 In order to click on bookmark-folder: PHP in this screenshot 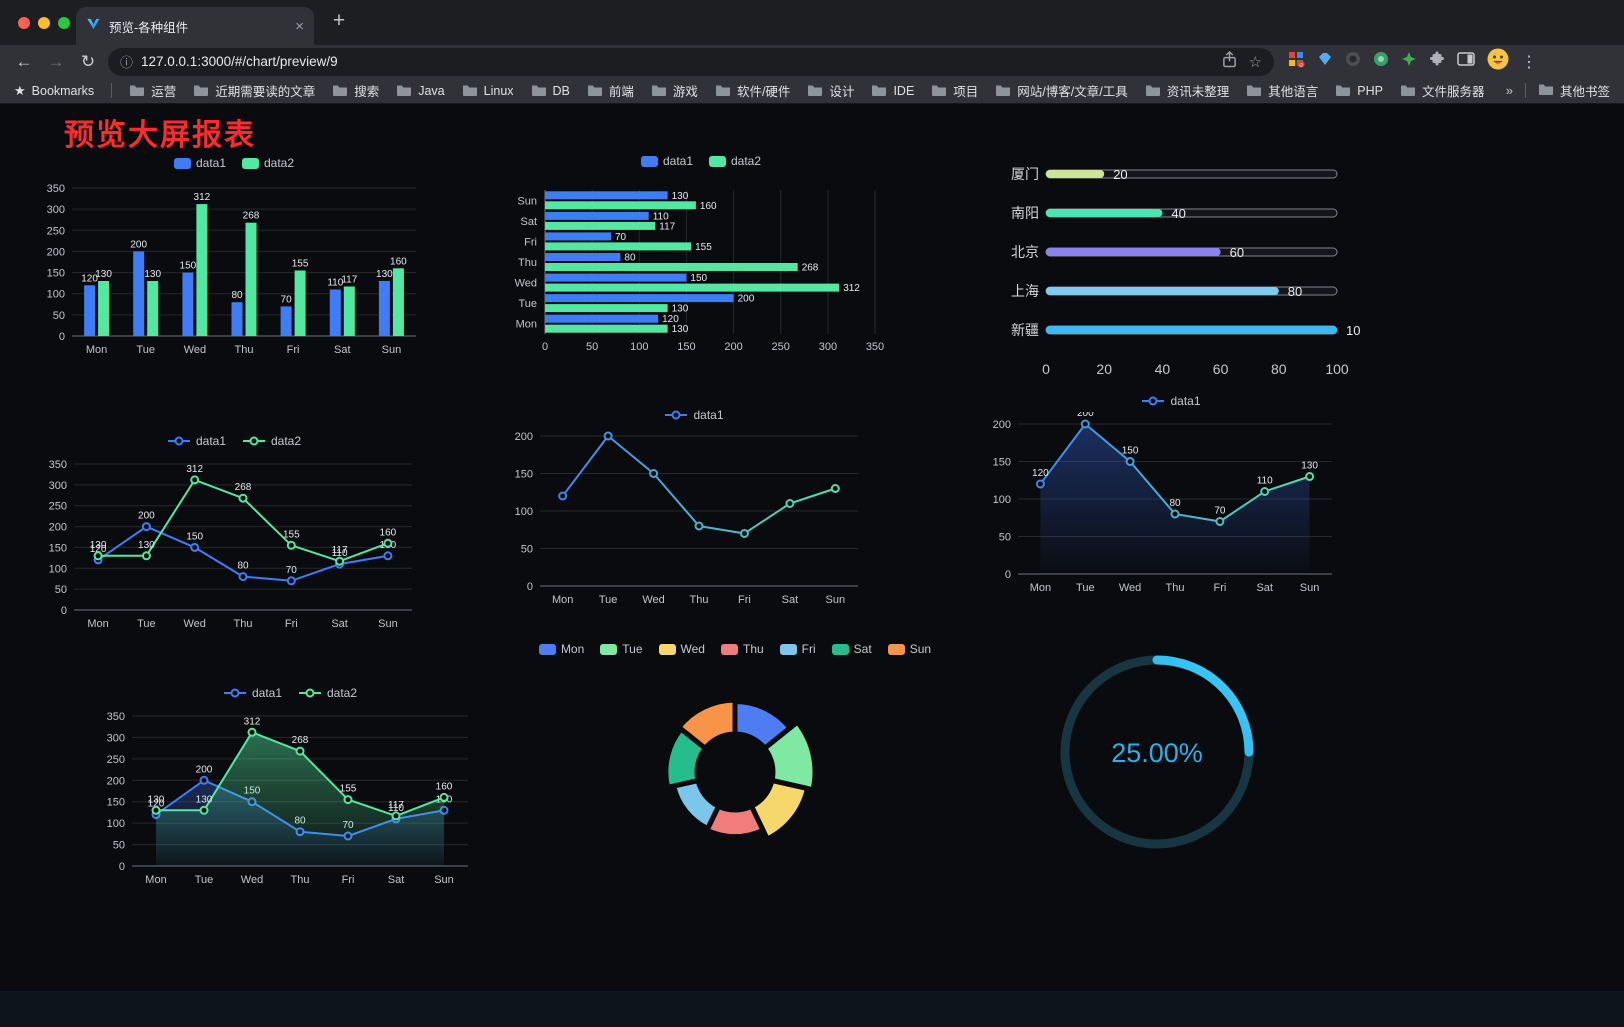, I will do `click(1359, 91)`.